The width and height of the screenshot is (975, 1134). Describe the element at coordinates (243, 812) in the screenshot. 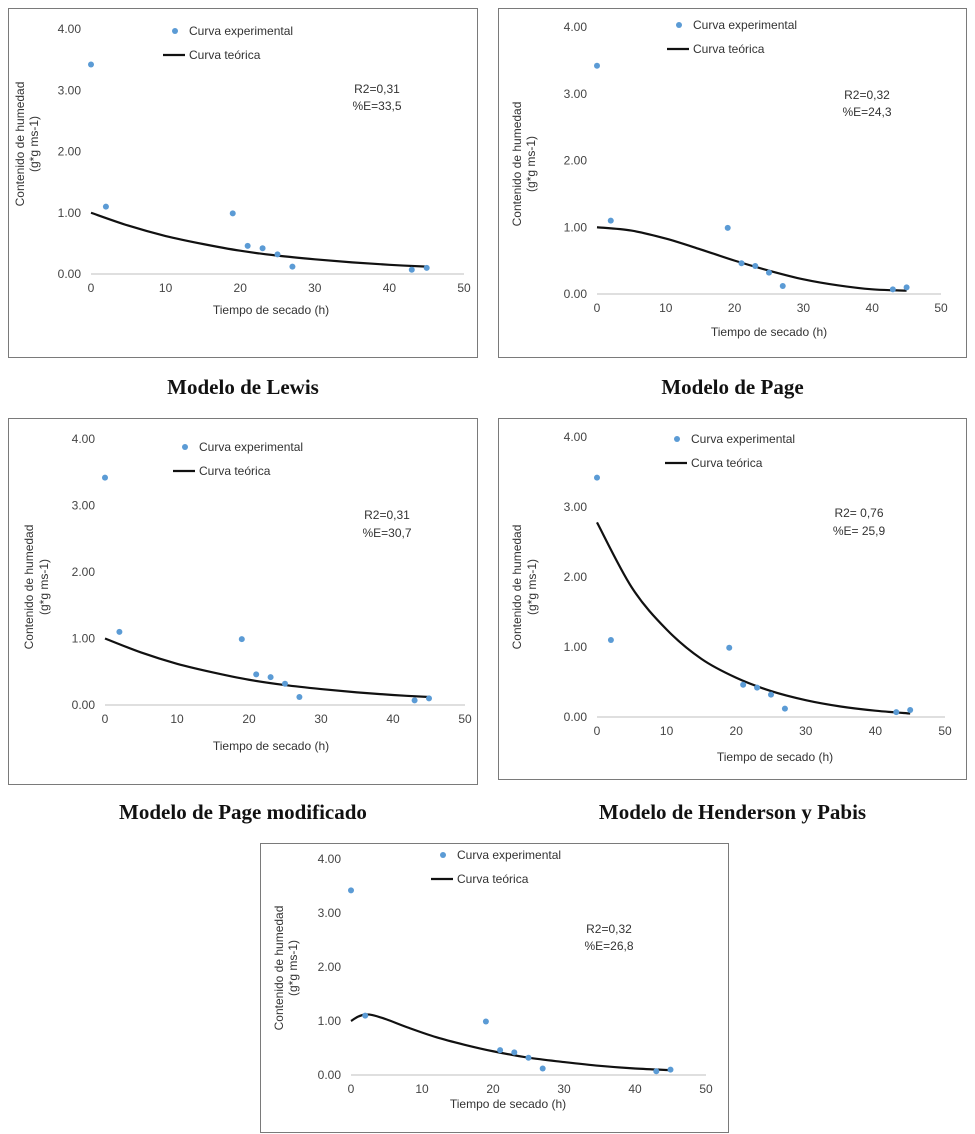

I see `chart-caption-page-modificado: Modelo de Page modificado` at that location.